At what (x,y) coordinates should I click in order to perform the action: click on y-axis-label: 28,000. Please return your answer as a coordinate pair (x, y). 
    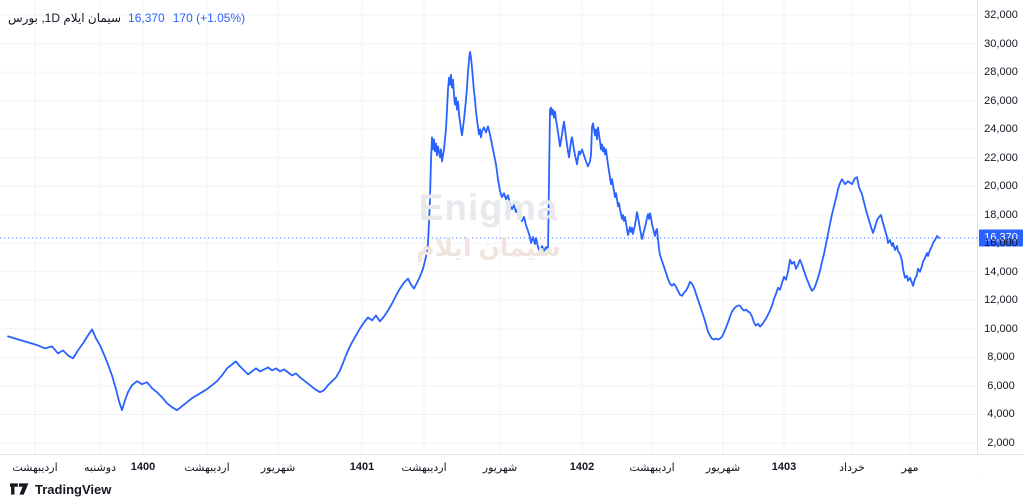
    Looking at the image, I should click on (1001, 72).